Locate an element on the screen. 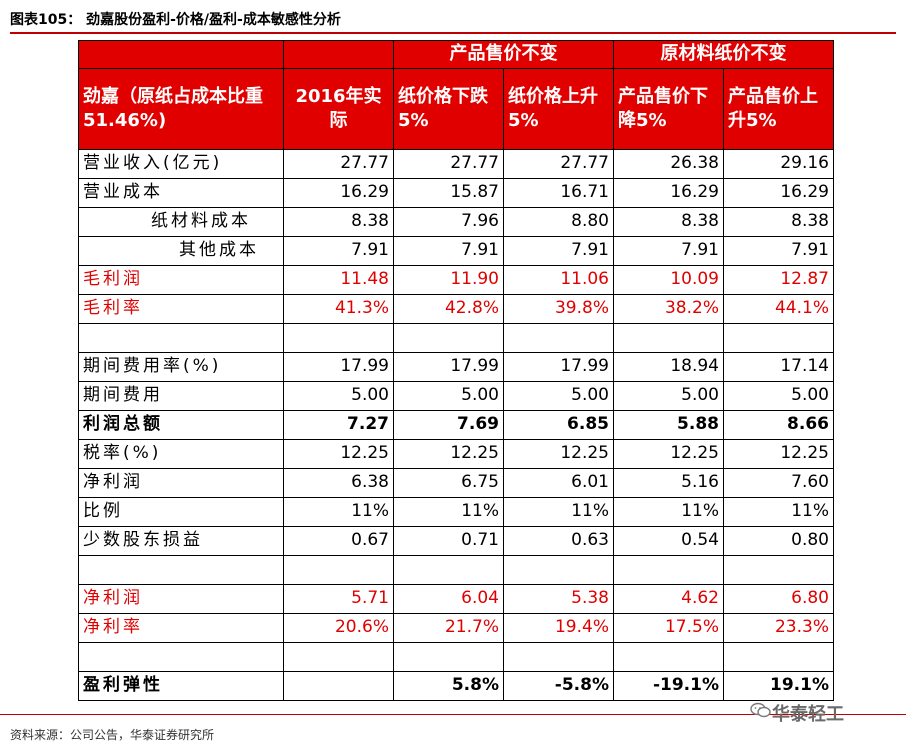  cell: 11.90 is located at coordinates (448, 280).